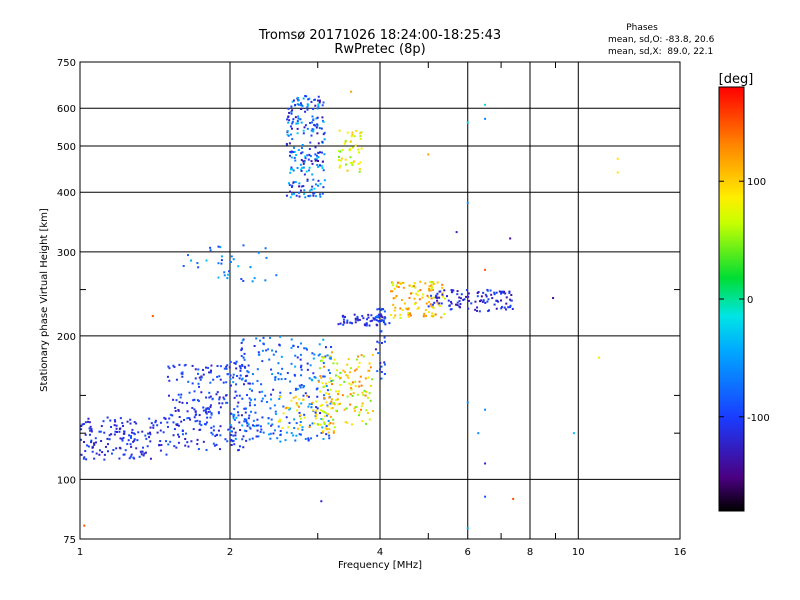 The width and height of the screenshot is (800, 600). I want to click on phase-info-x: mean, sd,X: 89.0, 22.1, so click(660, 52).